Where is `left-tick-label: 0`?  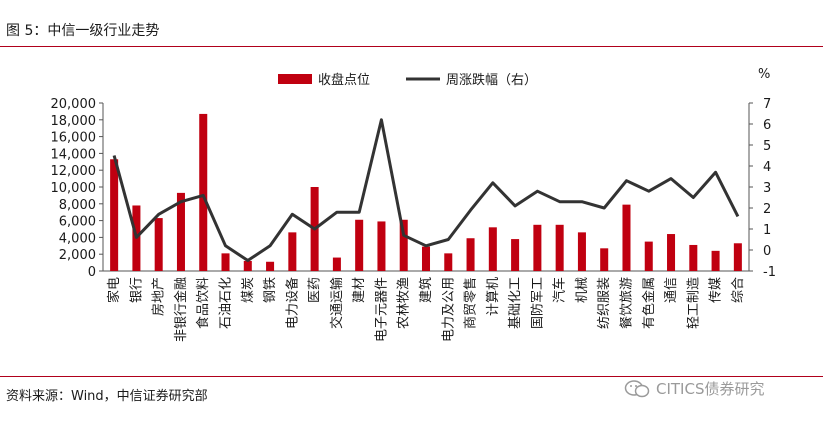 left-tick-label: 0 is located at coordinates (92, 272).